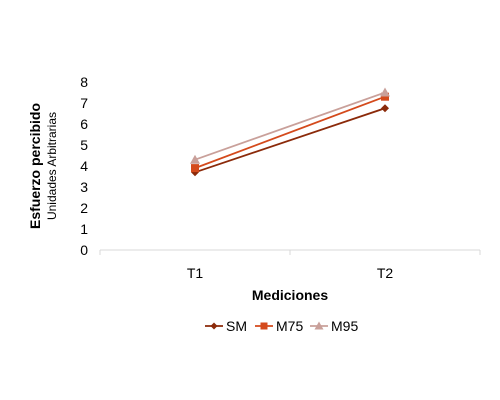 This screenshot has width=500, height=400. I want to click on series-sm, so click(290, 140).